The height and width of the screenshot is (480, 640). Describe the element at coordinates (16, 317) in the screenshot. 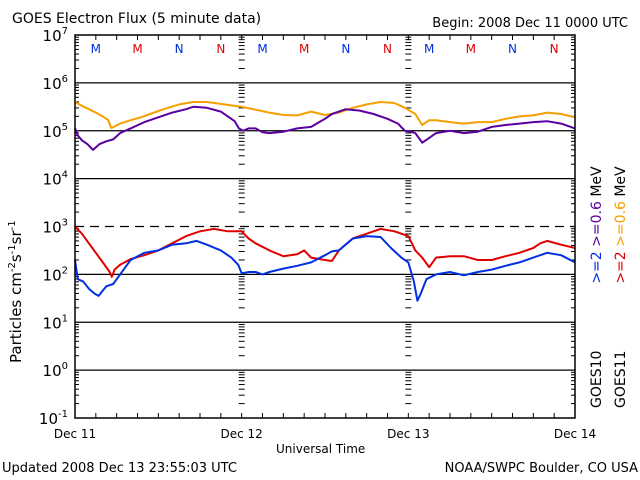

I see `y-axis-title-particles: Particles cm` at that location.